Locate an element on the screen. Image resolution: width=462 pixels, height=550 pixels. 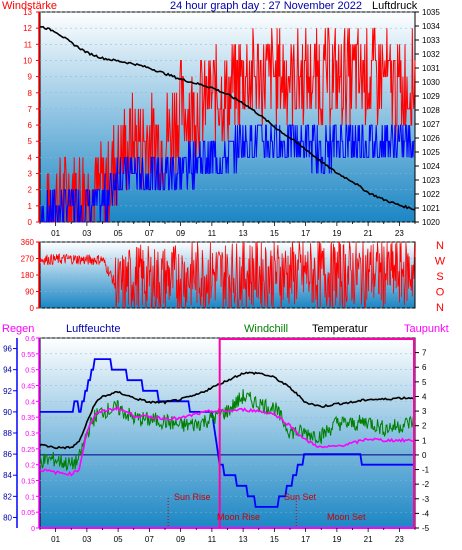
pressure-y-tick-label: 1033 is located at coordinates (431, 40).